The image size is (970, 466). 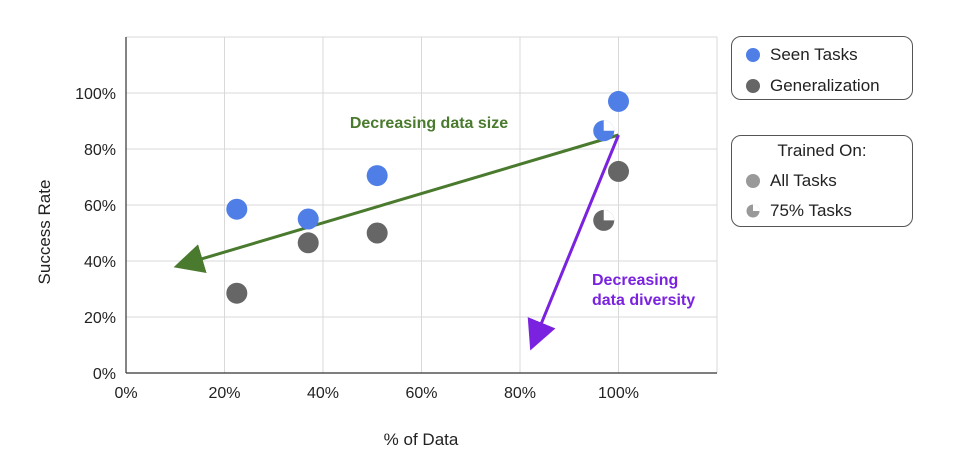 I want to click on legend-label-all-tasks: All Tasks, so click(x=803, y=180).